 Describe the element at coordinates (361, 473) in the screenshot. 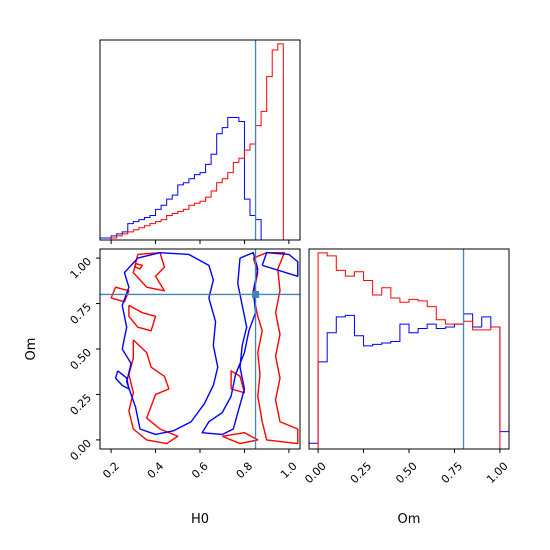

I see `om-x-tick-label: 0.25` at that location.